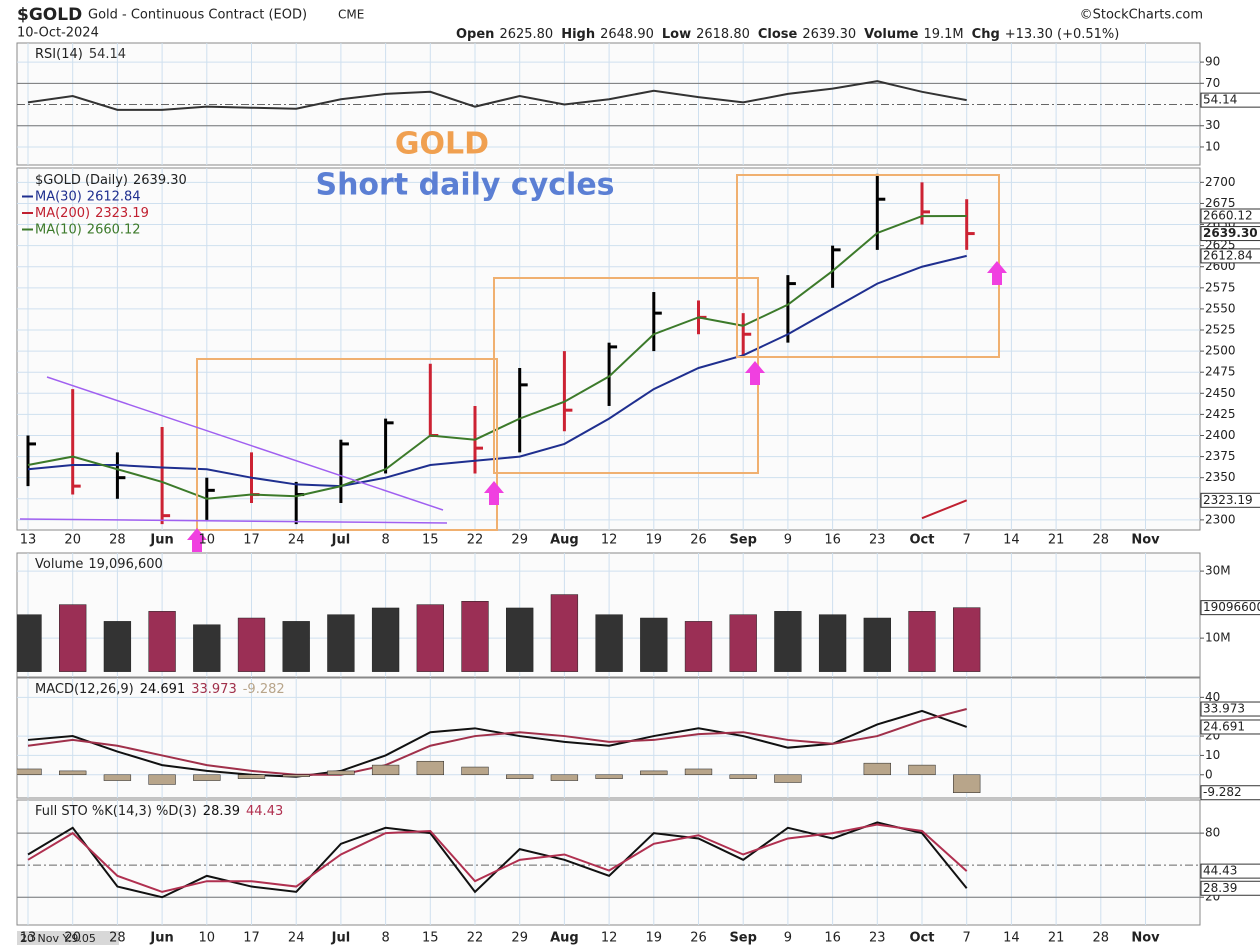  What do you see at coordinates (107, 54) in the screenshot?
I see `legend-value: 54.14` at bounding box center [107, 54].